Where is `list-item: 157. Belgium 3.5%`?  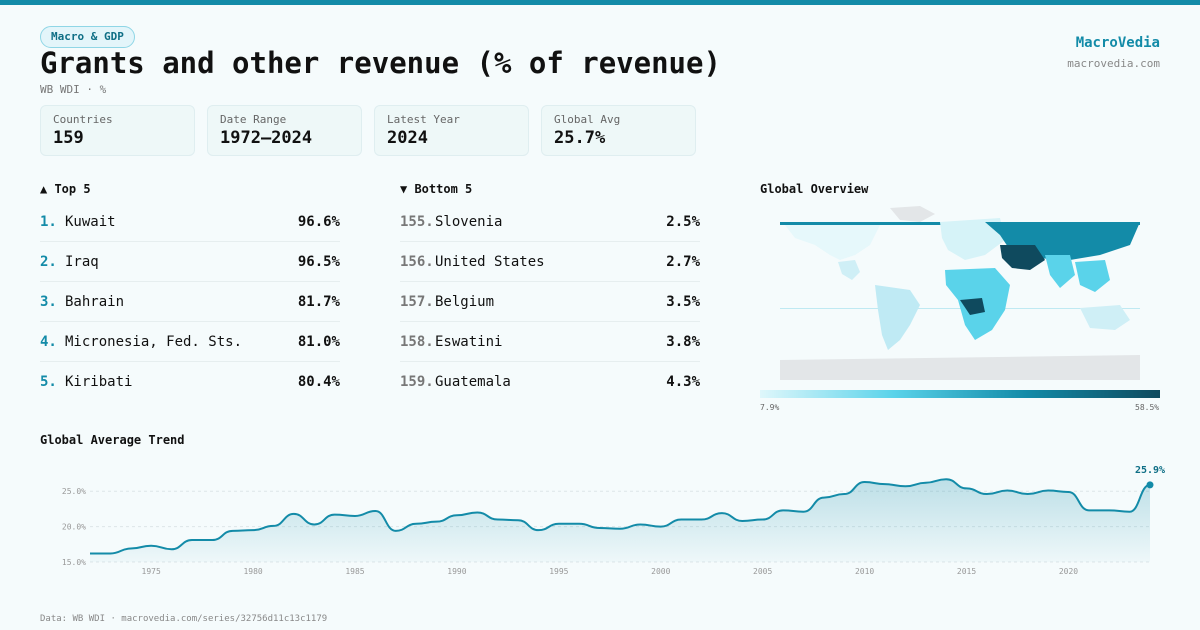
list-item: 157. Belgium 3.5% is located at coordinates (550, 302).